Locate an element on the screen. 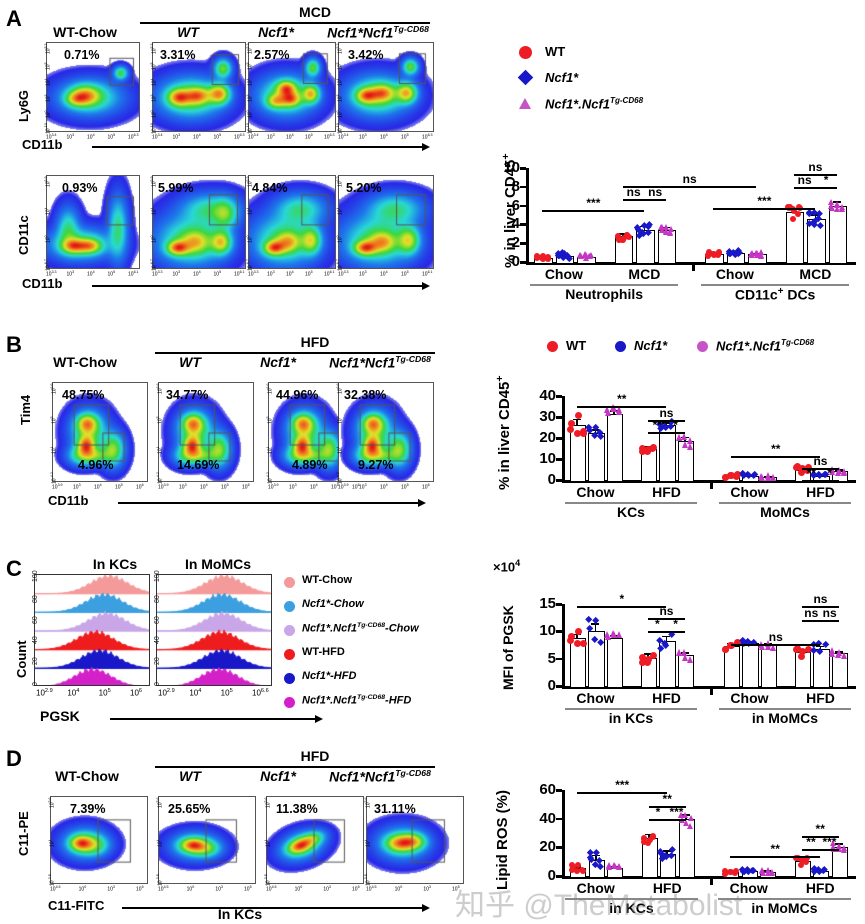  panel-a-col-1: WT is located at coordinates (188, 32).